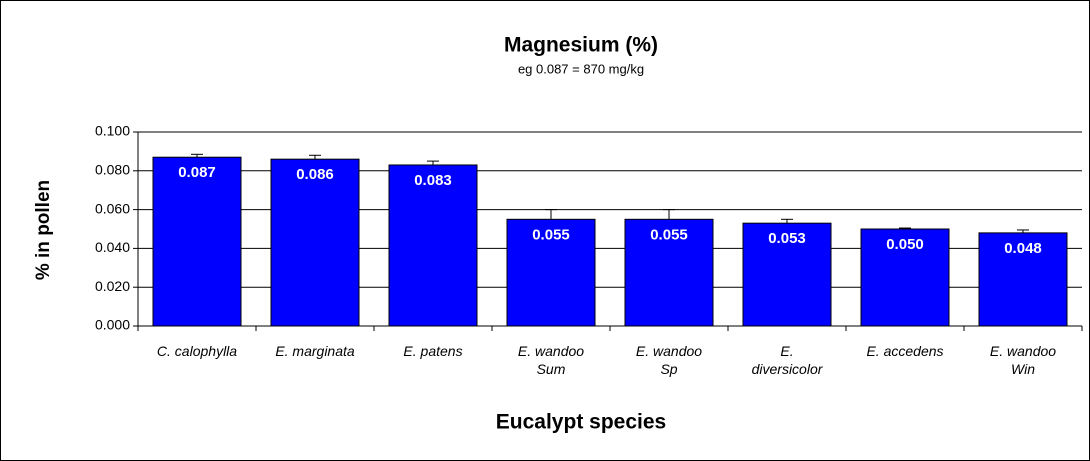 The width and height of the screenshot is (1090, 461). I want to click on y-tick-label: 0.020, so click(112, 286).